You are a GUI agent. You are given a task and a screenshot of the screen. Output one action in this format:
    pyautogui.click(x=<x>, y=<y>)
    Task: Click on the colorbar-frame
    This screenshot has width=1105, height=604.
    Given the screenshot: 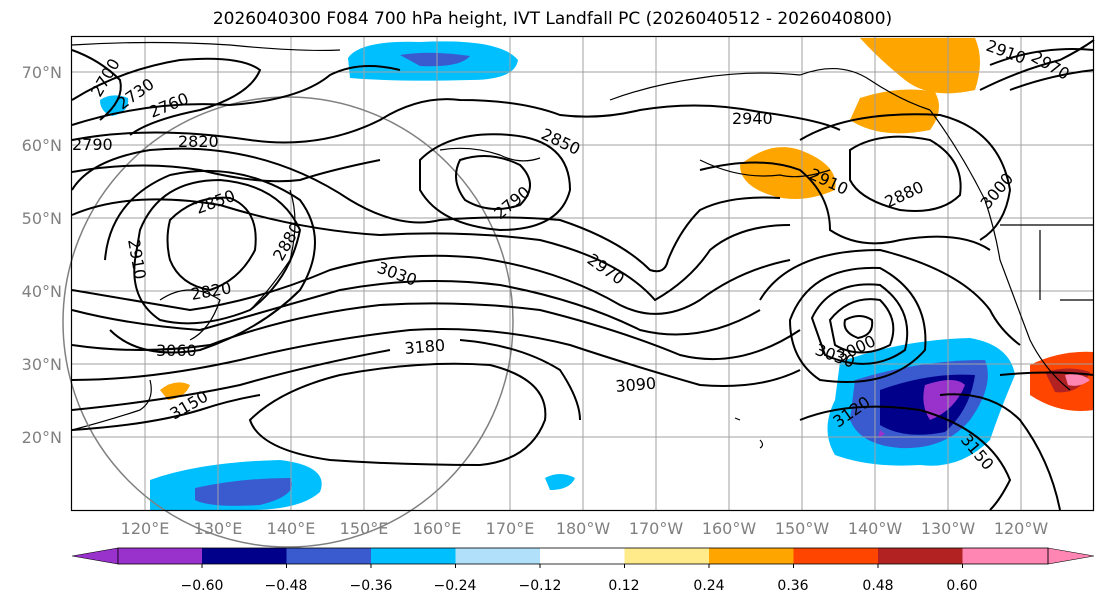 What is the action you would take?
    pyautogui.click(x=583, y=556)
    